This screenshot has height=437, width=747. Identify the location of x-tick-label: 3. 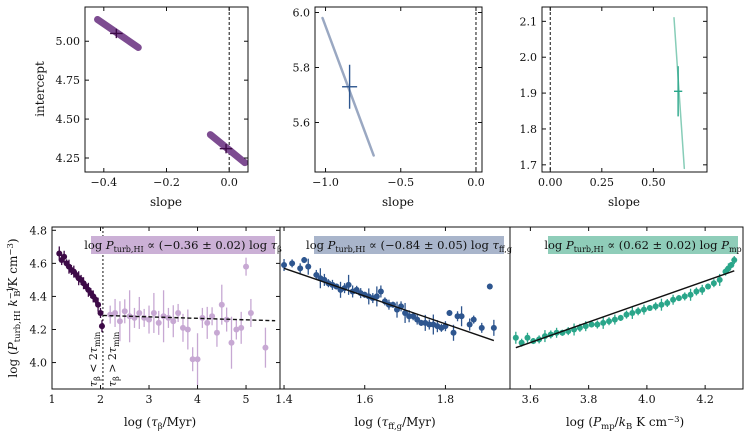
(149, 399).